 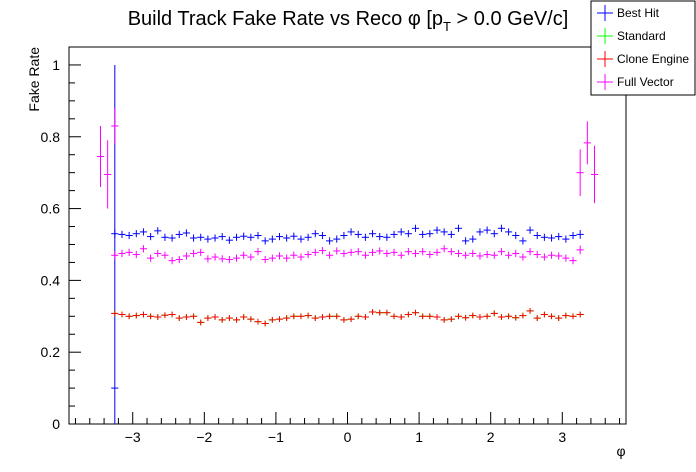 What do you see at coordinates (133, 437) in the screenshot?
I see `x-tick-label: −3` at bounding box center [133, 437].